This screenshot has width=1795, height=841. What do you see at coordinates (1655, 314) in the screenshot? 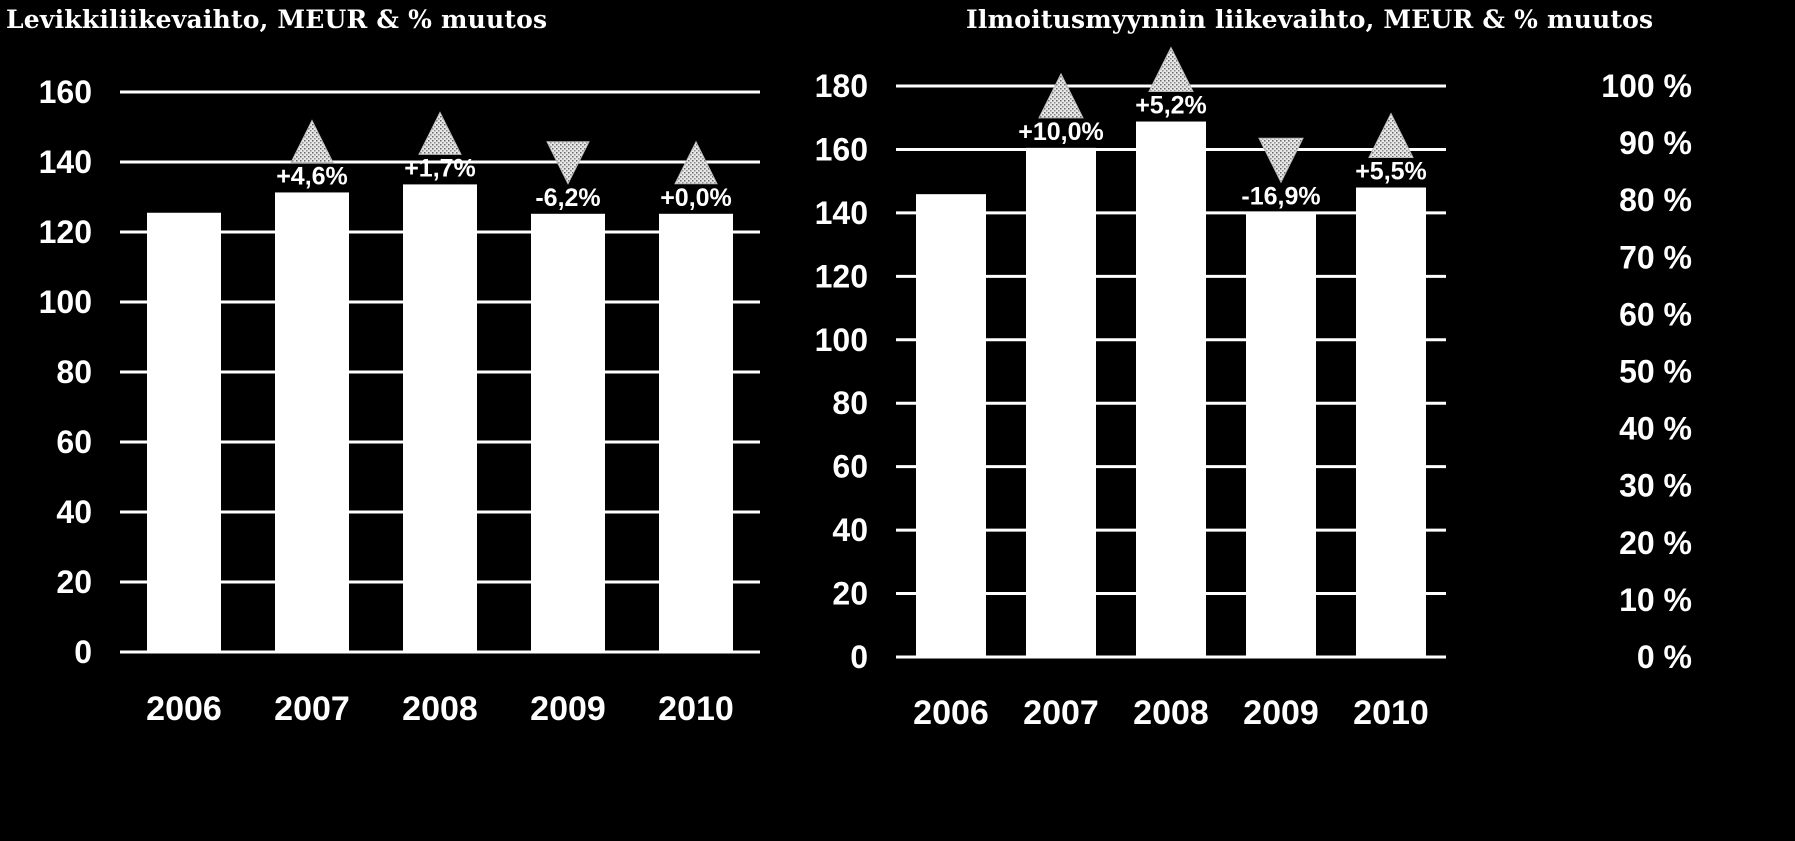
I see `y2-tick-label: 60 %` at bounding box center [1655, 314].